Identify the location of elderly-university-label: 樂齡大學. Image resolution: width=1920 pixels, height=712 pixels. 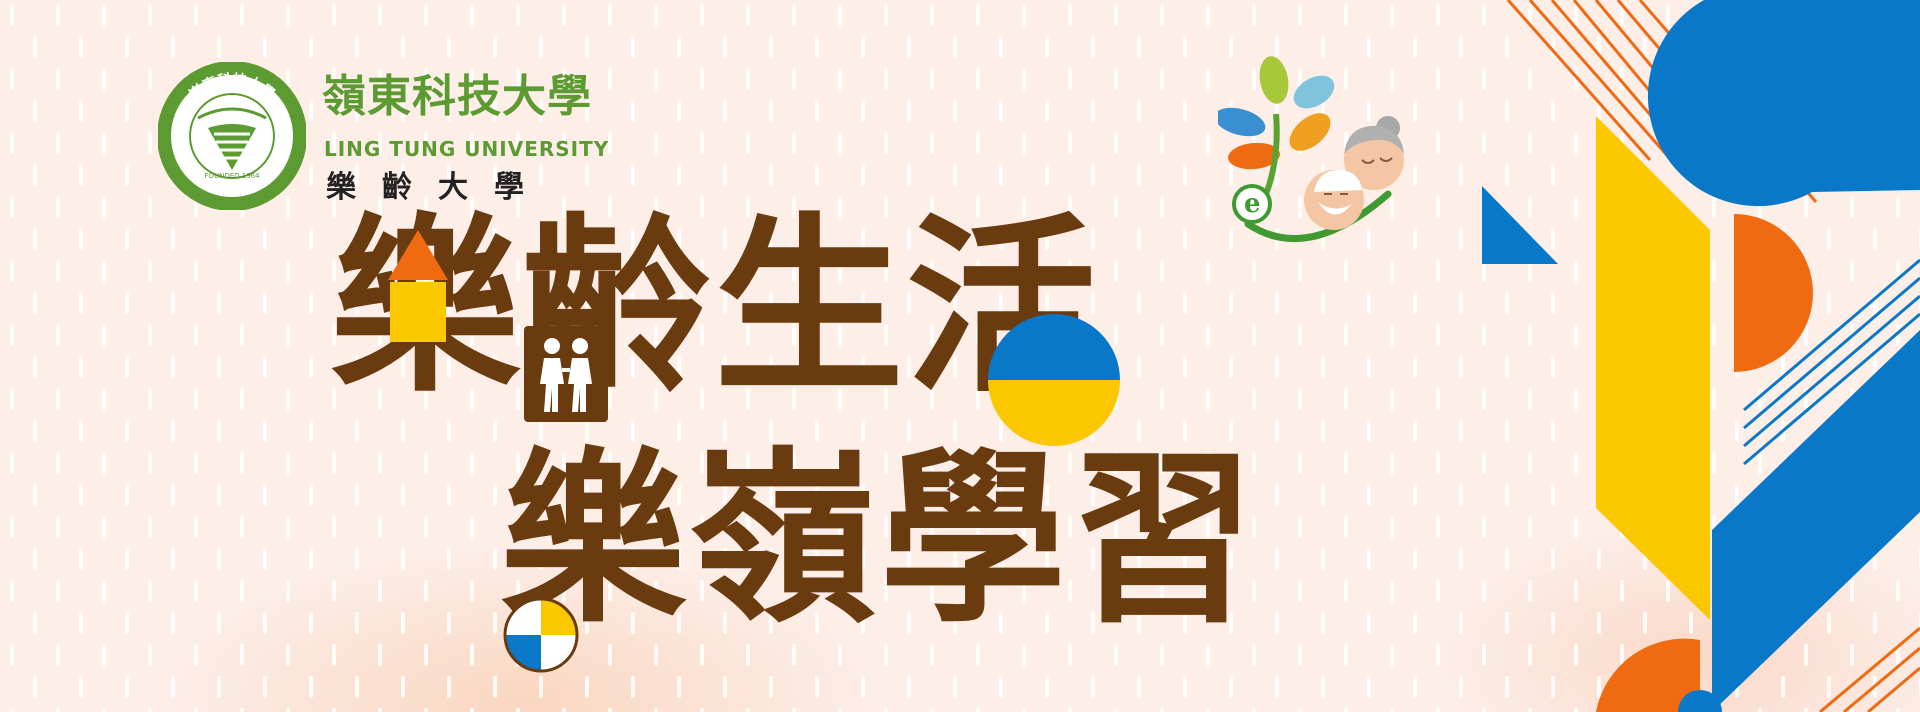
(438, 187).